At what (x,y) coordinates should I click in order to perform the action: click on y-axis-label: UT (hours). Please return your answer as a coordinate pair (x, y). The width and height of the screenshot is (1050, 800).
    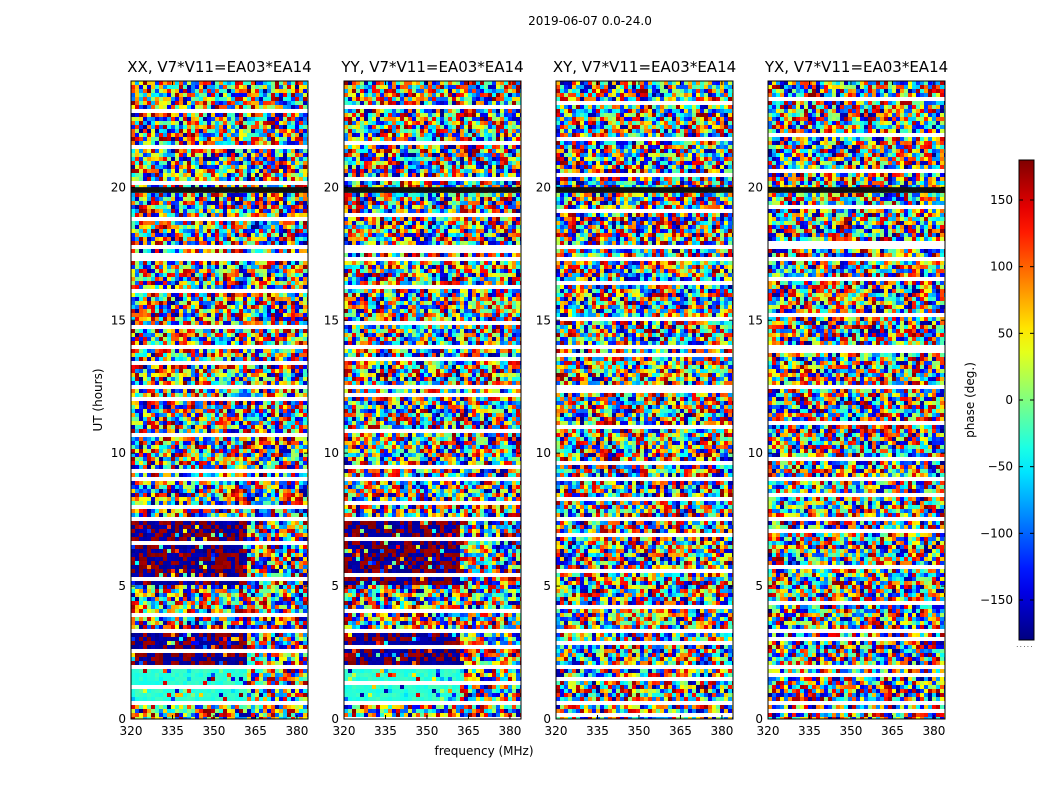
    Looking at the image, I should click on (98, 399).